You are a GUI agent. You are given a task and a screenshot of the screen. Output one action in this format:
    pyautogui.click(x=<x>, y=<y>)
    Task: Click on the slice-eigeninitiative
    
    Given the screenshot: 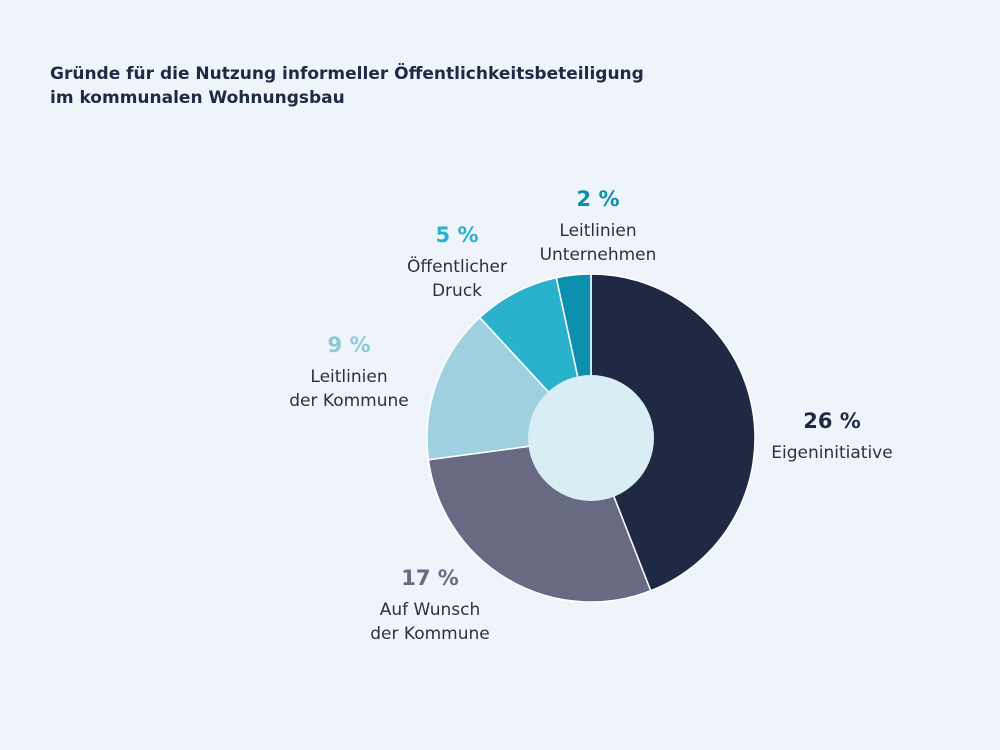 What is the action you would take?
    pyautogui.click(x=673, y=432)
    